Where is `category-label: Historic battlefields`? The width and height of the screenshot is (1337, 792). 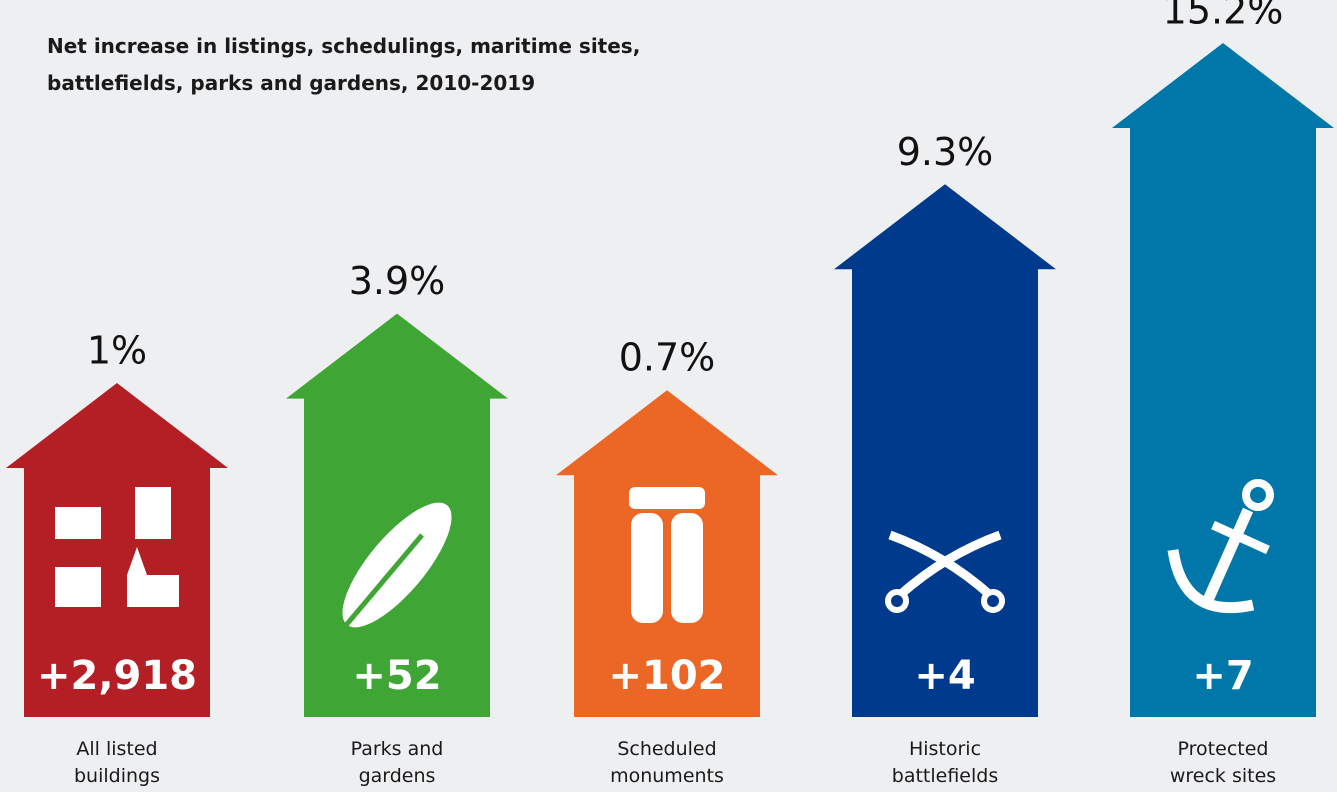 category-label: Historic battlefields is located at coordinates (945, 762).